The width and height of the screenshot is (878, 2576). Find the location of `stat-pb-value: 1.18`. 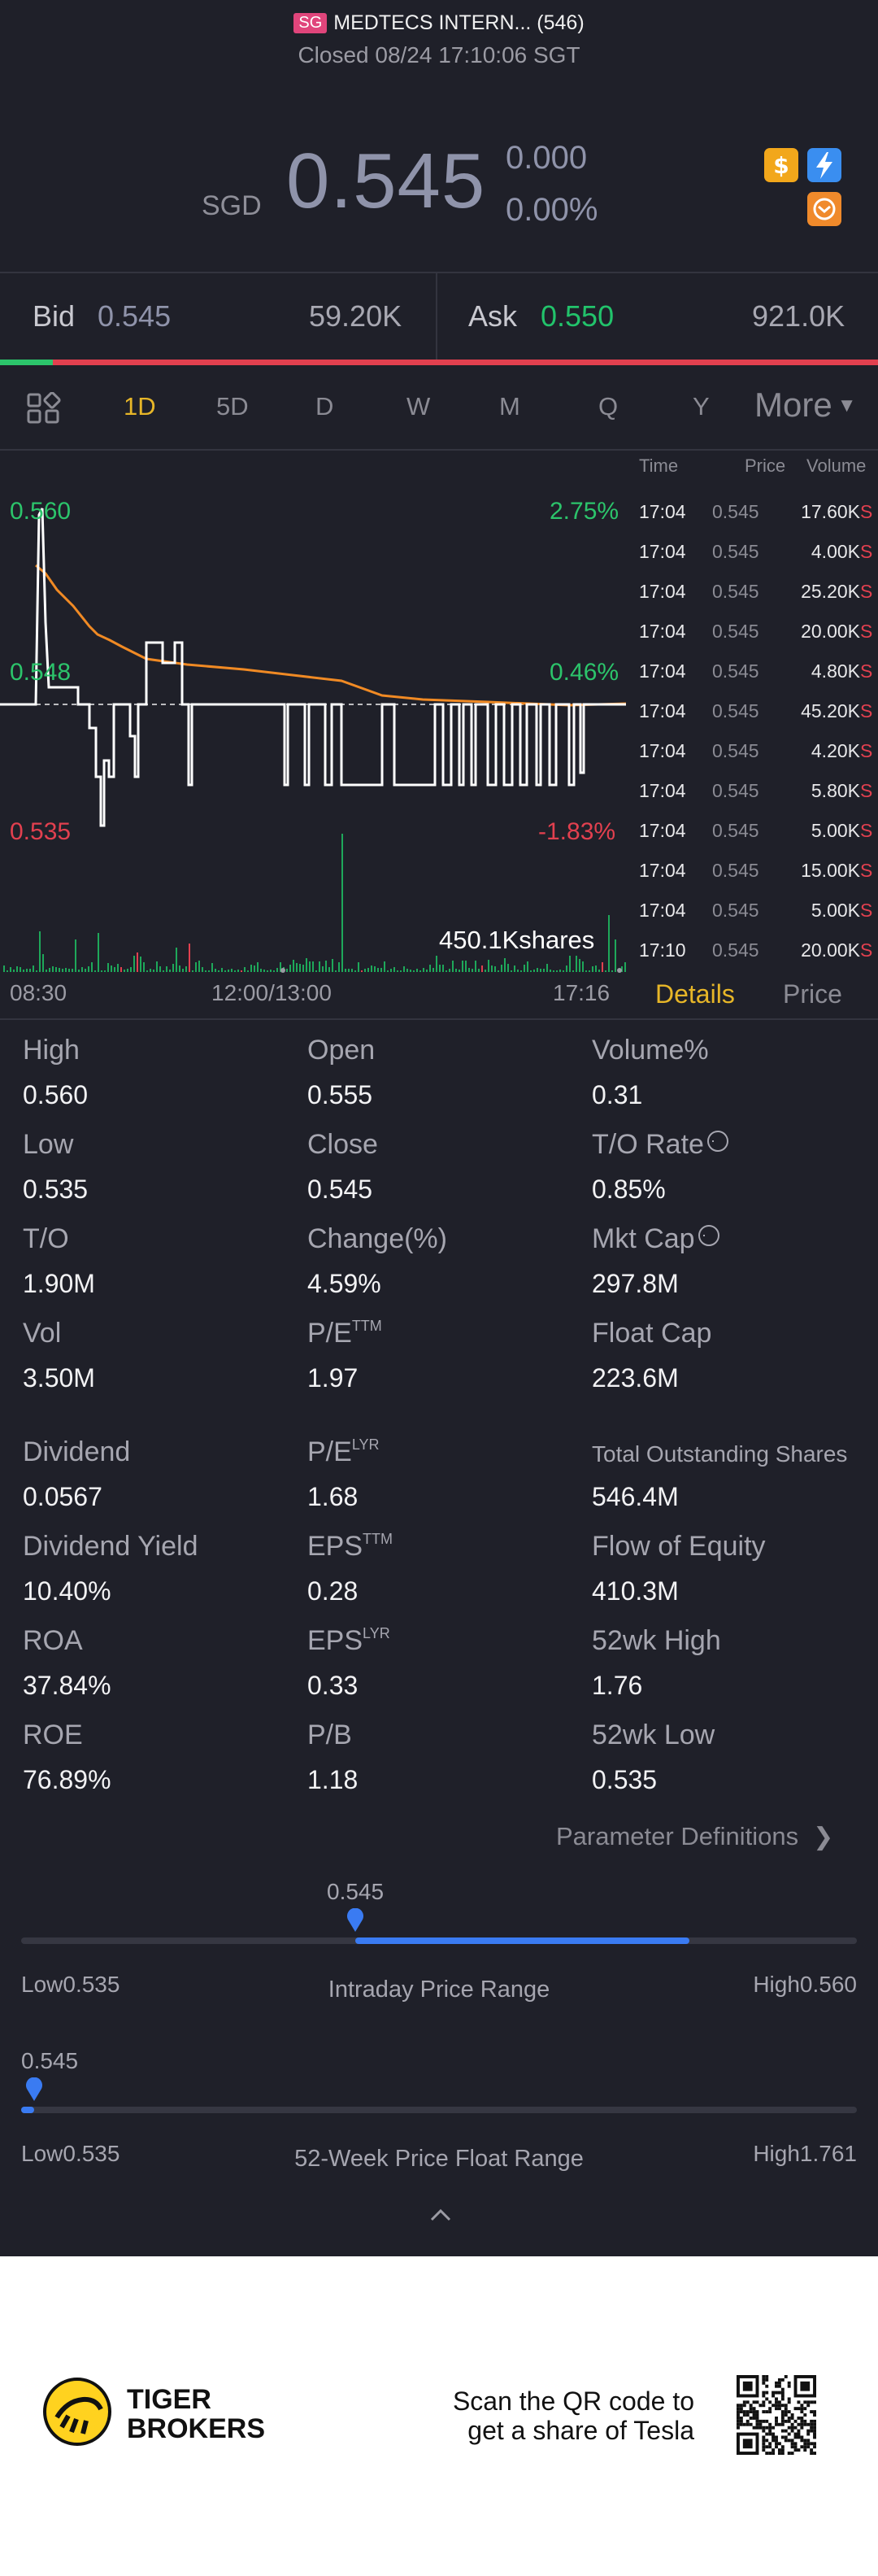

stat-pb-value: 1.18 is located at coordinates (333, 1779).